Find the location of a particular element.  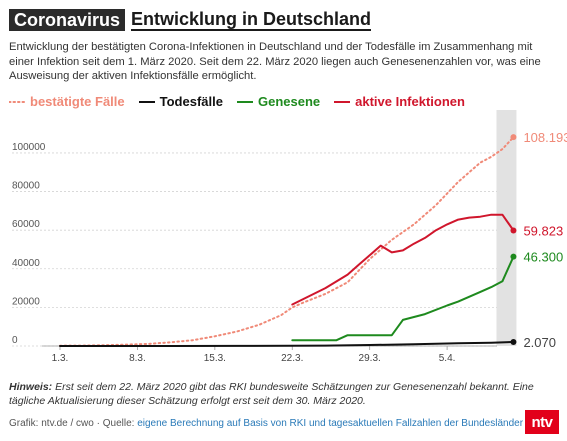

legend-label-active: aktive Infektionen is located at coordinates (410, 101).